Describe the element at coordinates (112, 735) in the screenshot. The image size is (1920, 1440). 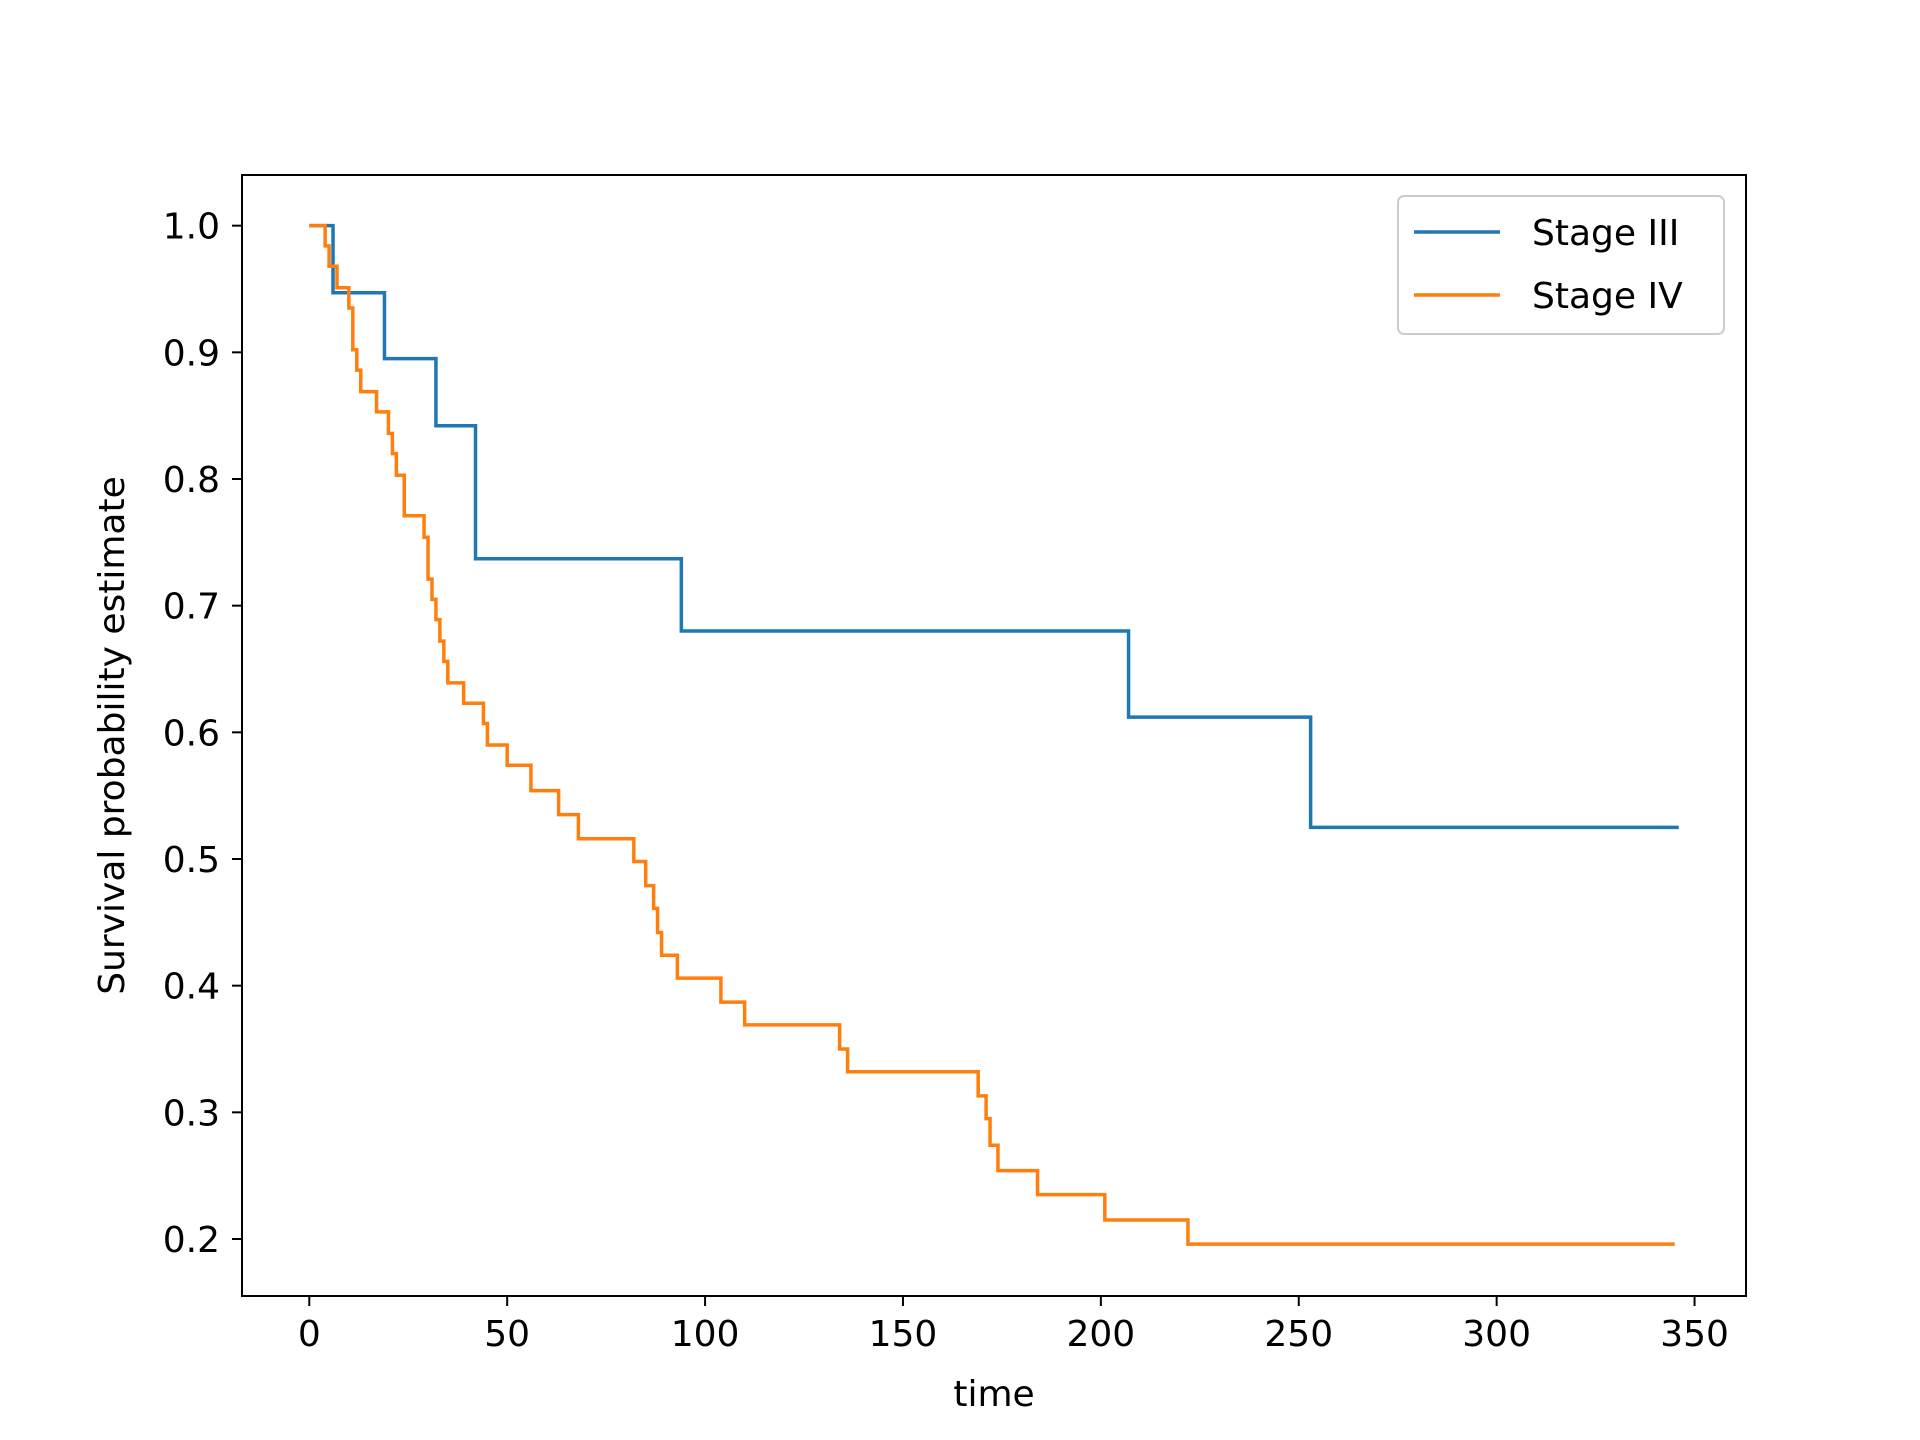
I see `y-axis-label: Survival probability estimate` at that location.